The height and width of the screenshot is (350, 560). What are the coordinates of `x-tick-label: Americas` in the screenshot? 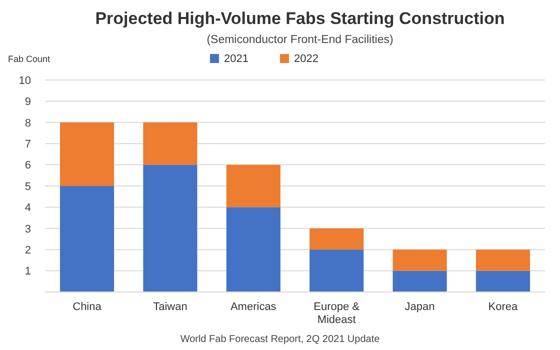 It's located at (253, 307).